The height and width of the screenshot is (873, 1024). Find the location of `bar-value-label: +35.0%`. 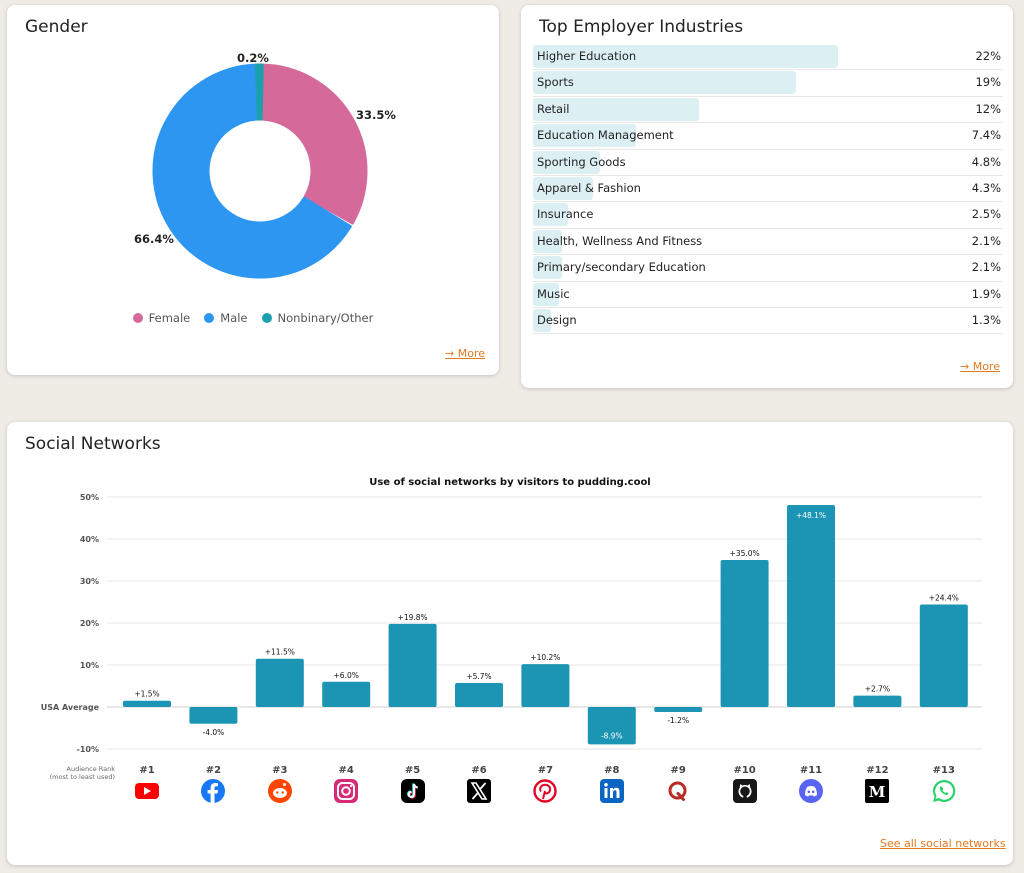

bar-value-label: +35.0% is located at coordinates (745, 553).